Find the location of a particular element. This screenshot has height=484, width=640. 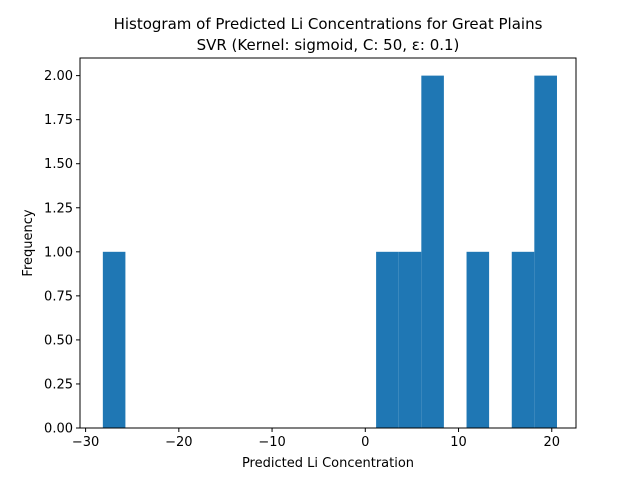

x-ticks-group: −30 −20 −10 0 10 20 is located at coordinates (316, 439).